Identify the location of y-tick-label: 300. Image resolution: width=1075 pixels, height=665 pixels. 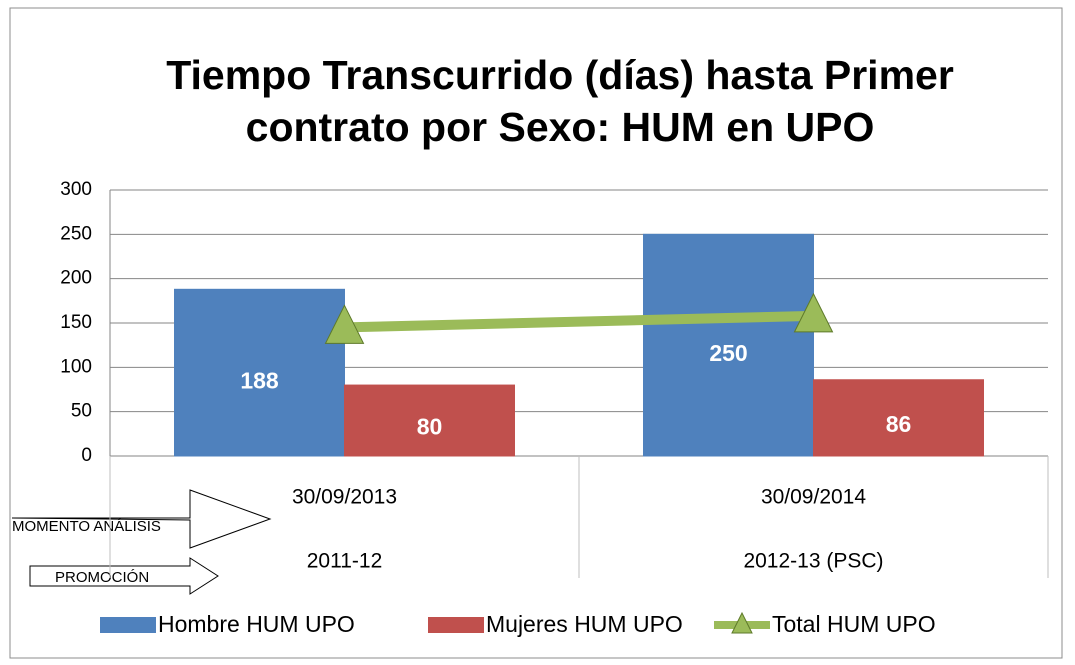
(76, 189).